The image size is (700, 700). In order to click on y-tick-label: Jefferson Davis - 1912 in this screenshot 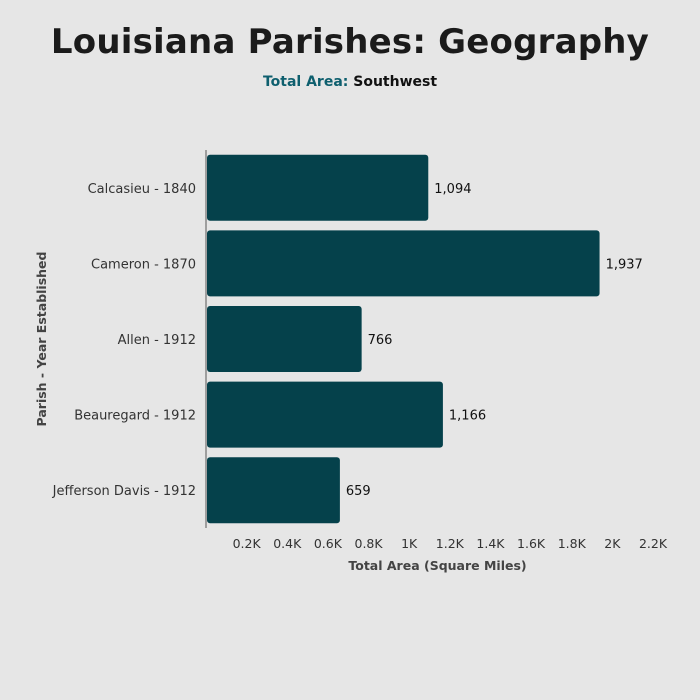, I will do `click(124, 491)`.